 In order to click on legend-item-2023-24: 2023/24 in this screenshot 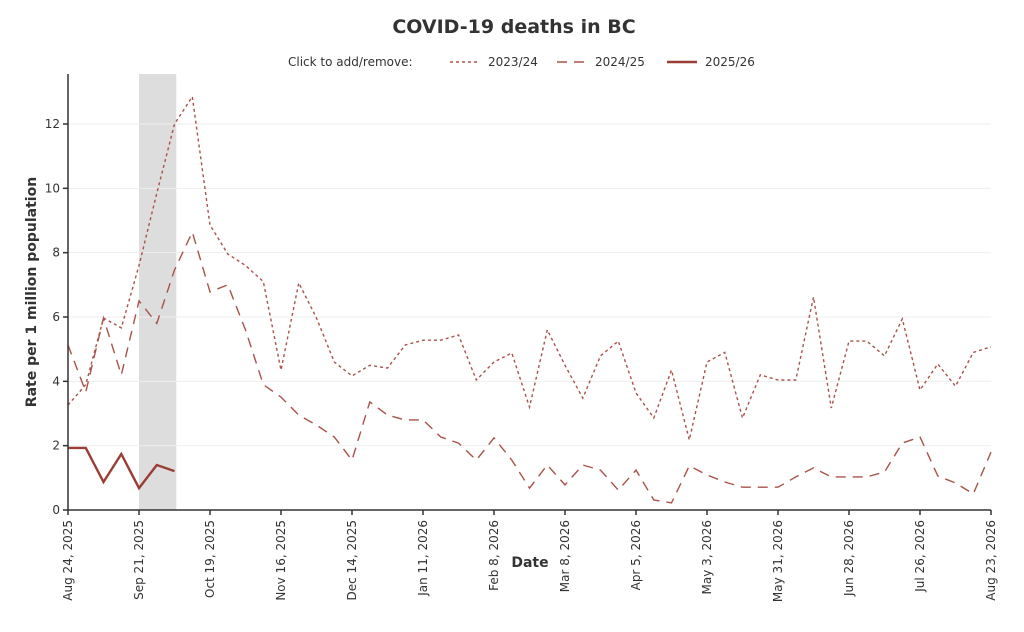, I will do `click(494, 62)`.